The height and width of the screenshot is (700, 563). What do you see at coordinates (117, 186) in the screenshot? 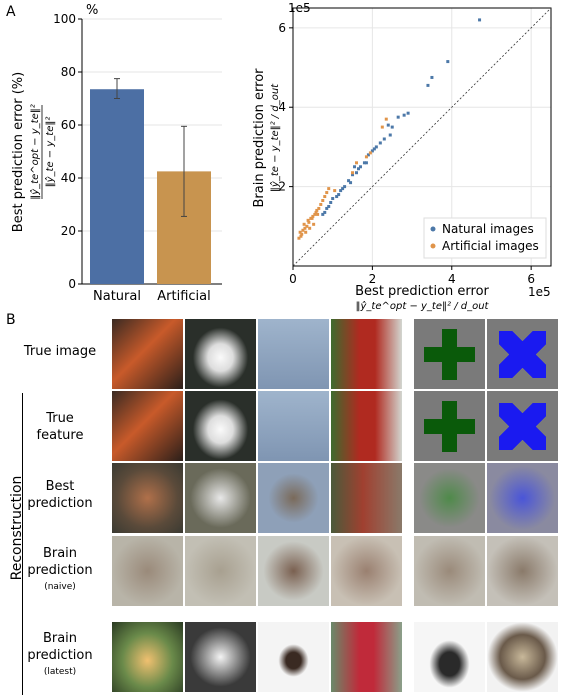
I see `bar-natural` at bounding box center [117, 186].